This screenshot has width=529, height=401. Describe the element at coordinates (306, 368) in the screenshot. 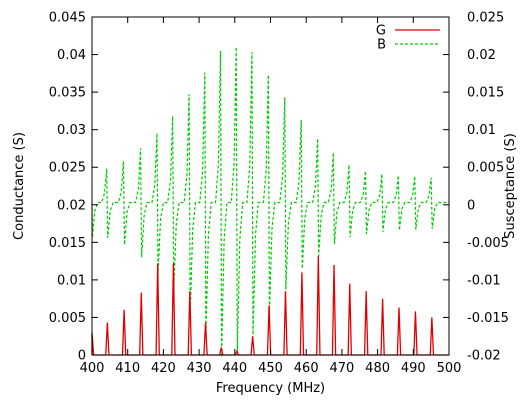

I see `x-tick-label: 460` at that location.